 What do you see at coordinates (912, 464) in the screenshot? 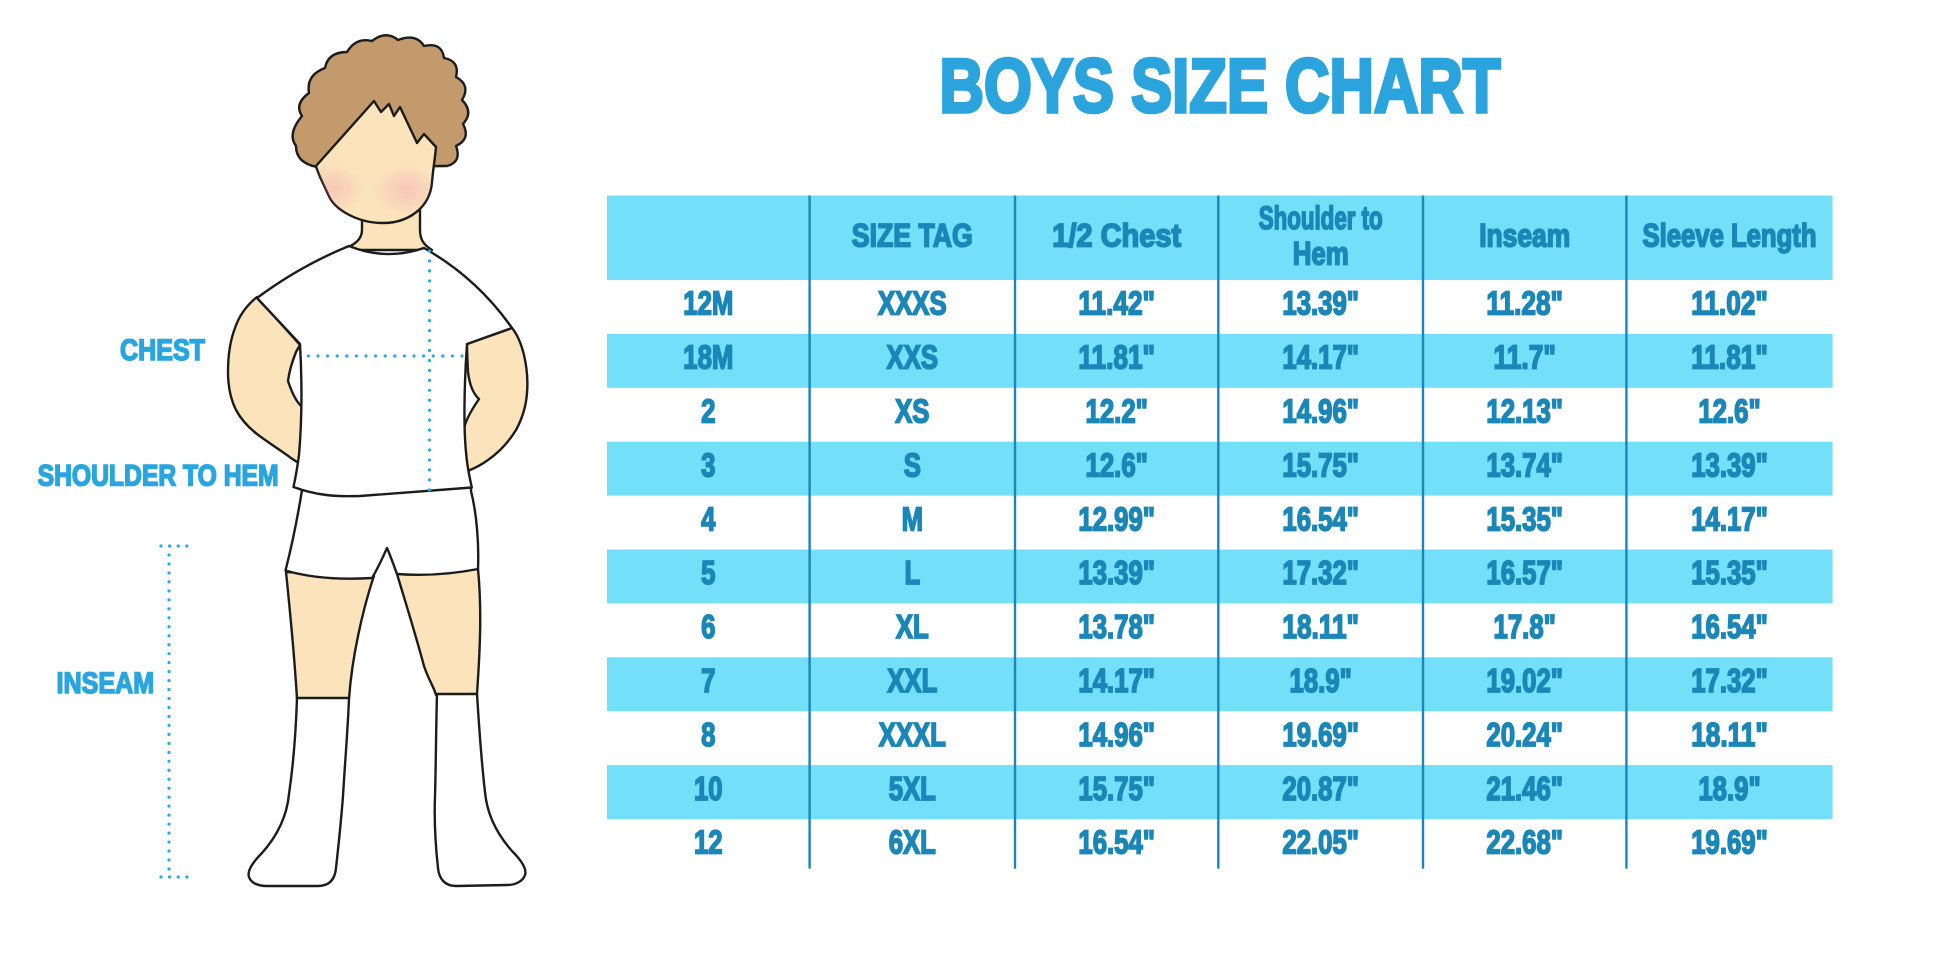
I see `svg-text: S` at bounding box center [912, 464].